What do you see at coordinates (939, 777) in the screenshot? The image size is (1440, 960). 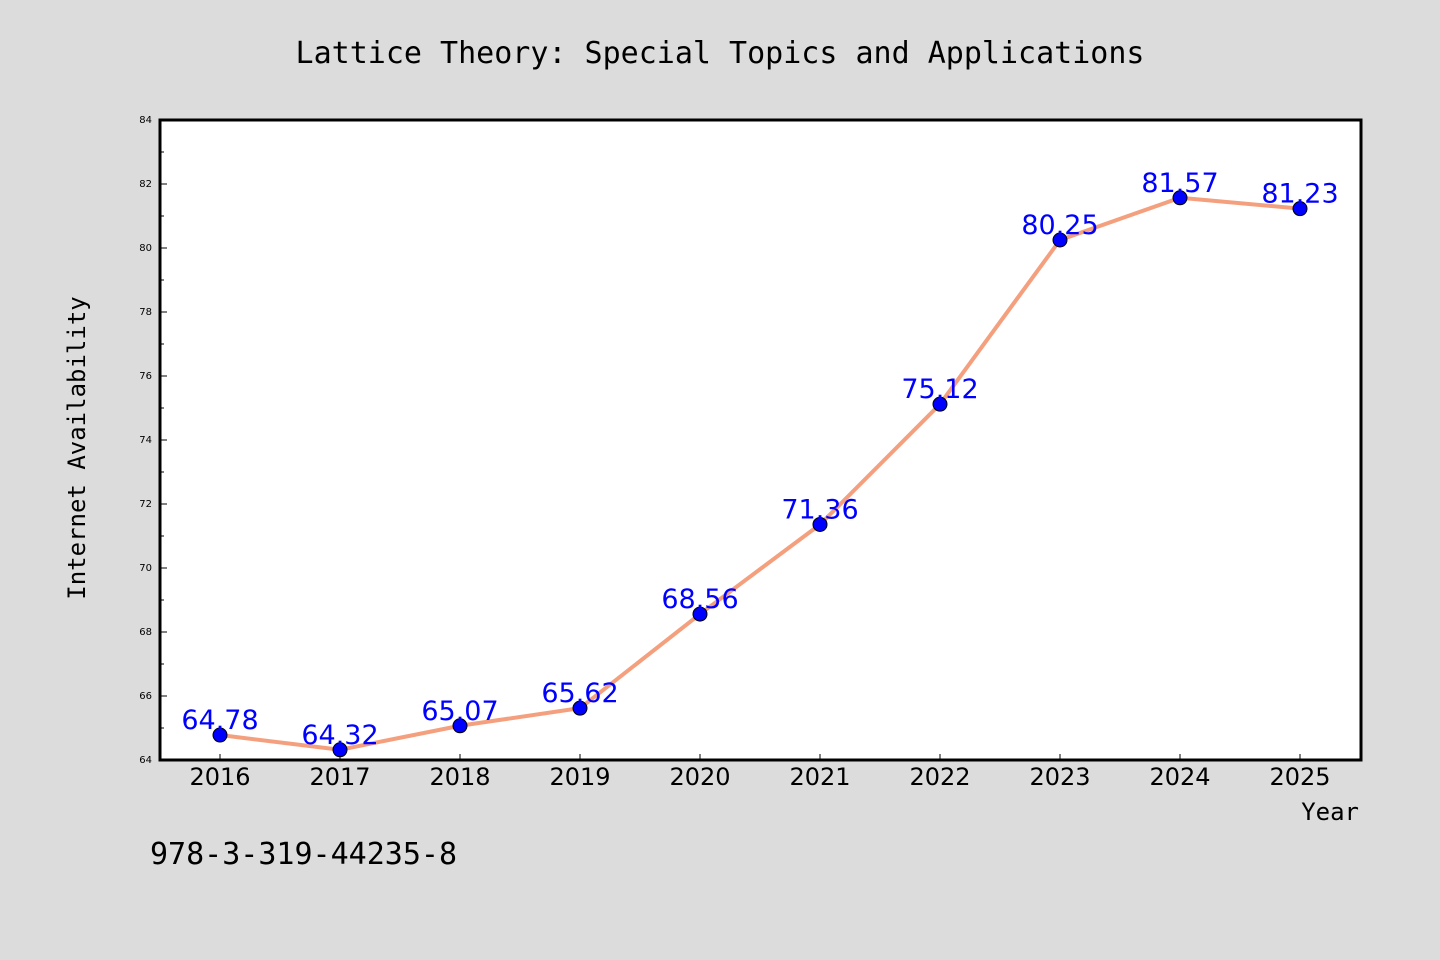 I see `x-tick-label: 2022` at bounding box center [939, 777].